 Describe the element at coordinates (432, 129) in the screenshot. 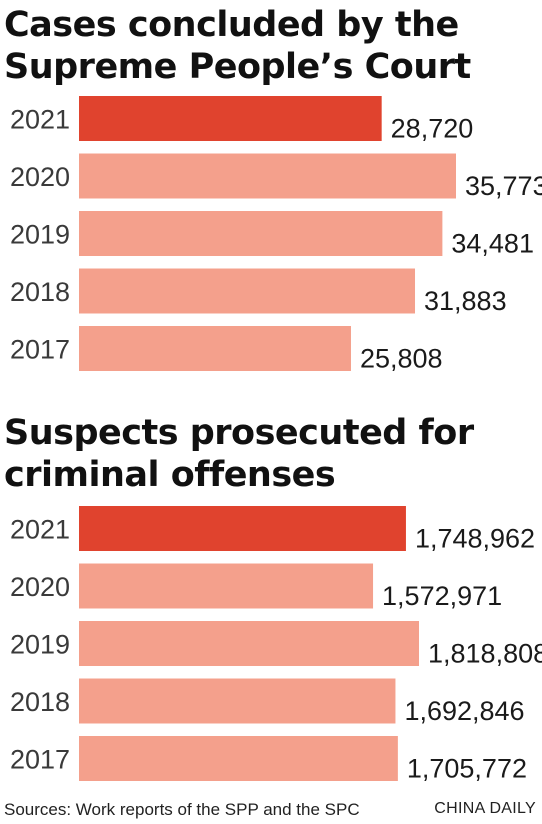

I see `value-label: 28,720` at that location.